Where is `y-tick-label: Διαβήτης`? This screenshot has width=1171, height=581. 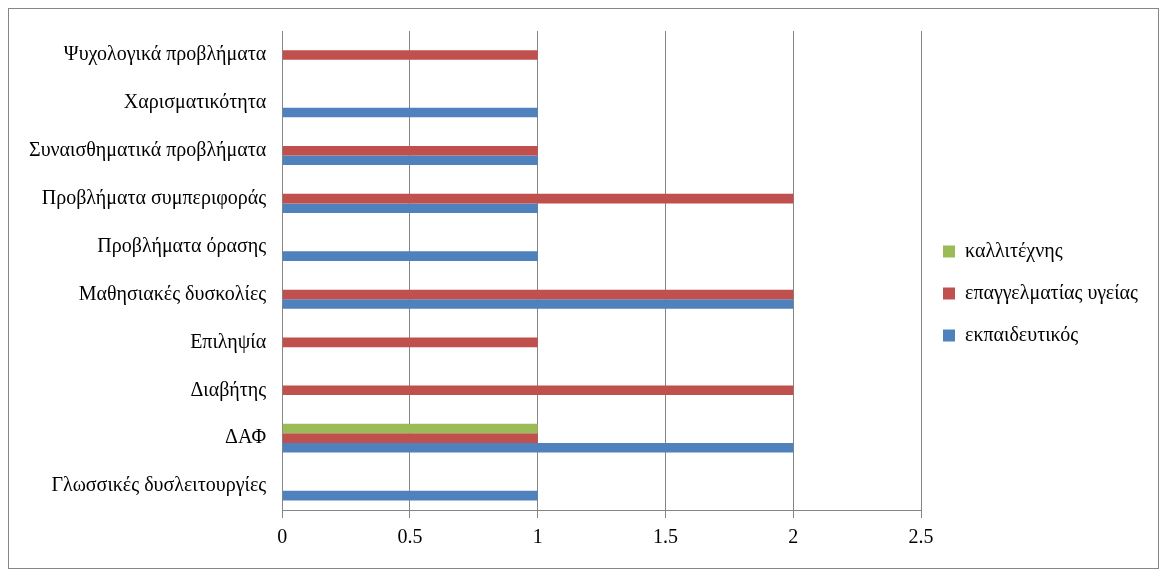 y-tick-label: Διαβήτης is located at coordinates (228, 389).